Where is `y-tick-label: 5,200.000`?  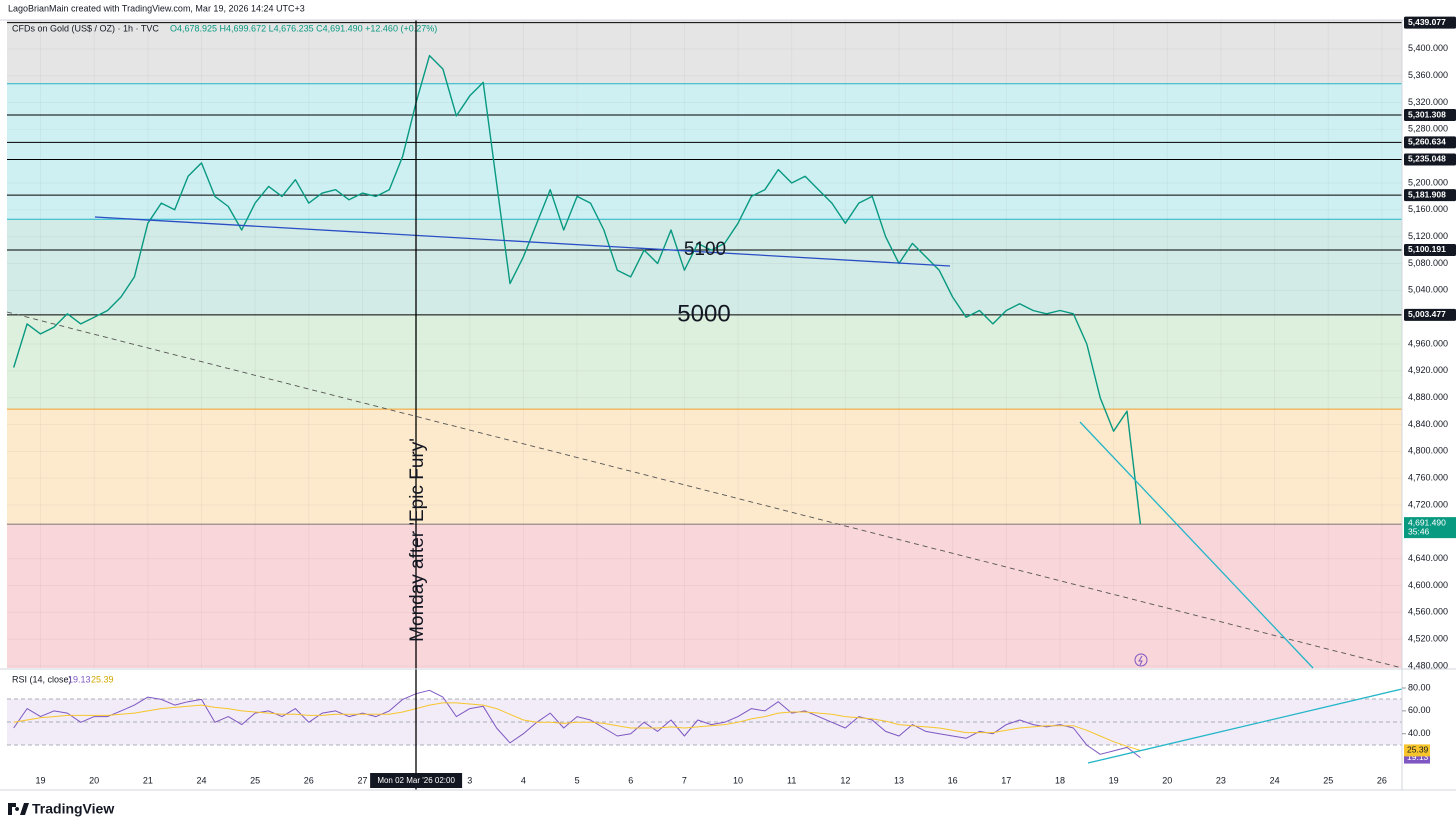 y-tick-label: 5,200.000 is located at coordinates (1428, 182).